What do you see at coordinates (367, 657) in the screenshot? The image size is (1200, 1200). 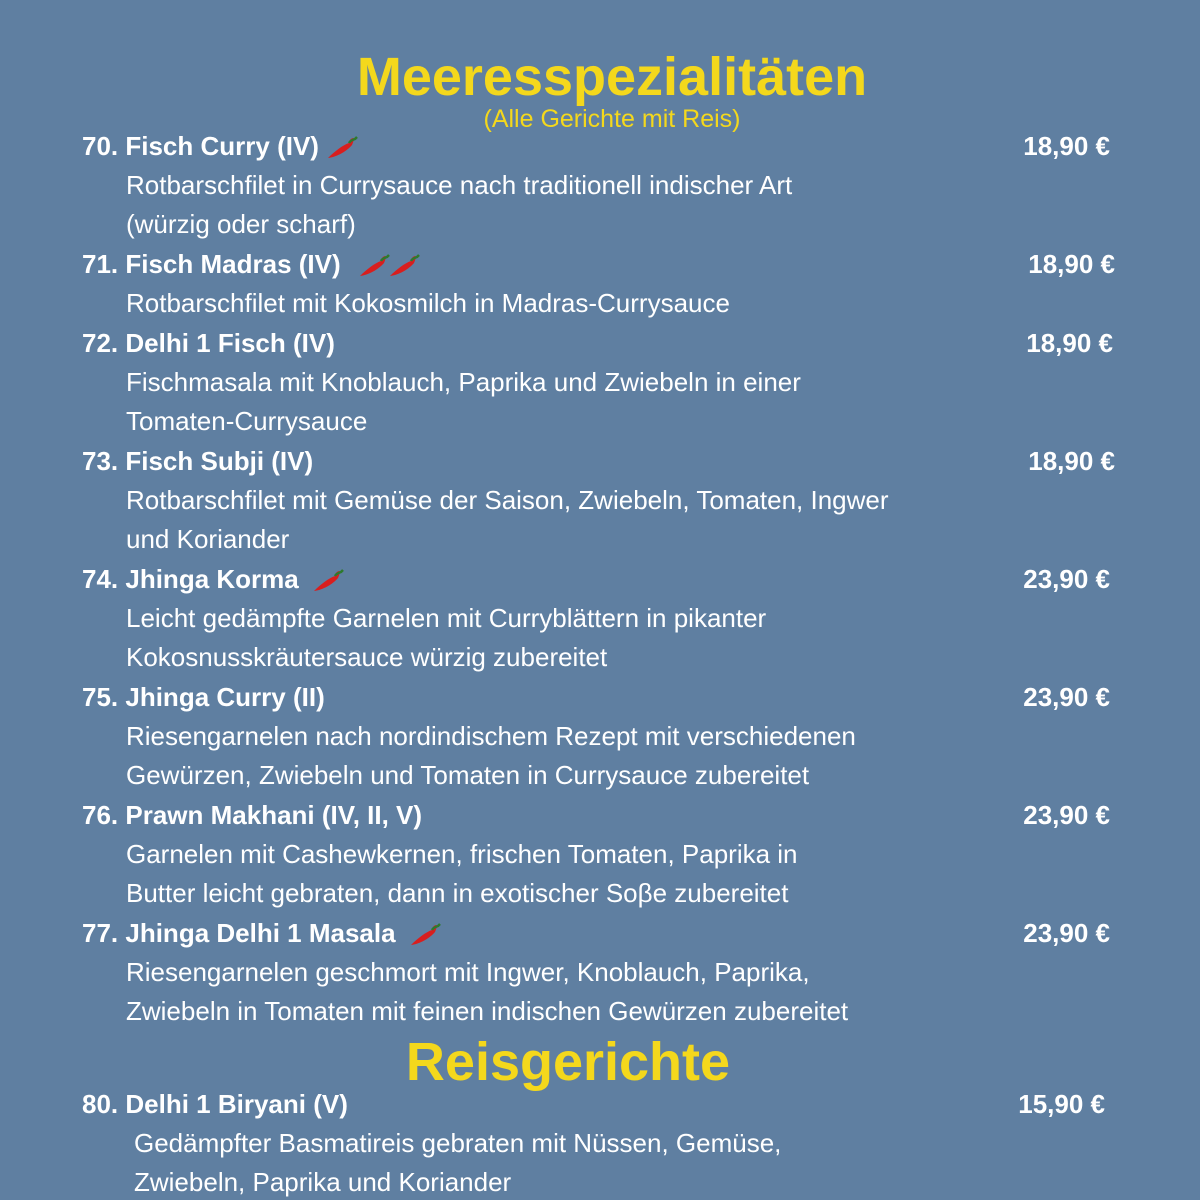 I see `item-description: Kokosnusskräutersauce würzig zubereitet` at bounding box center [367, 657].